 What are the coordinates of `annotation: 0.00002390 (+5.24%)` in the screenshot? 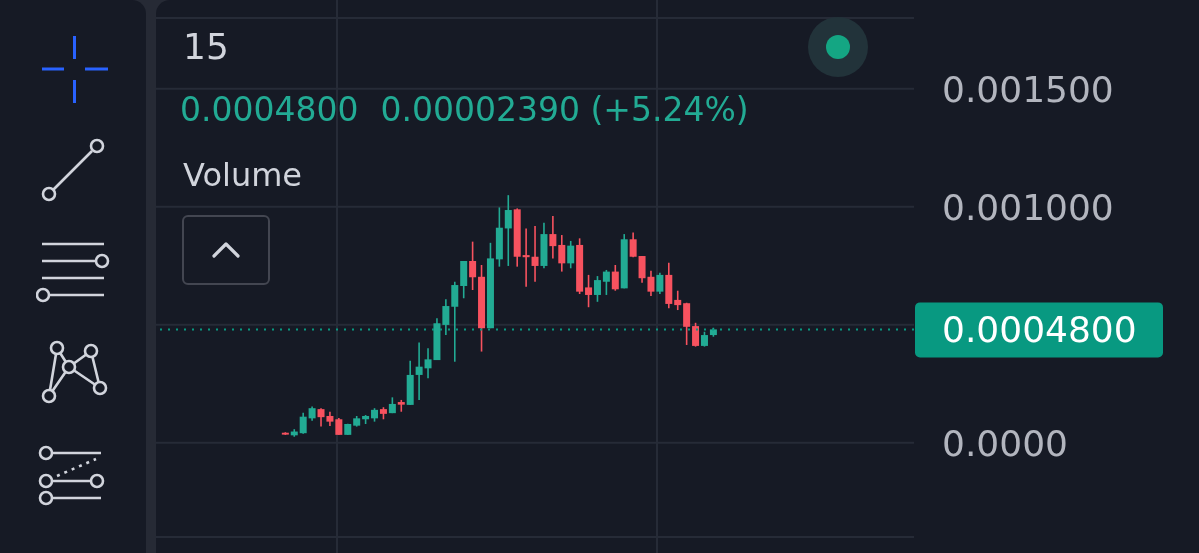 It's located at (564, 109).